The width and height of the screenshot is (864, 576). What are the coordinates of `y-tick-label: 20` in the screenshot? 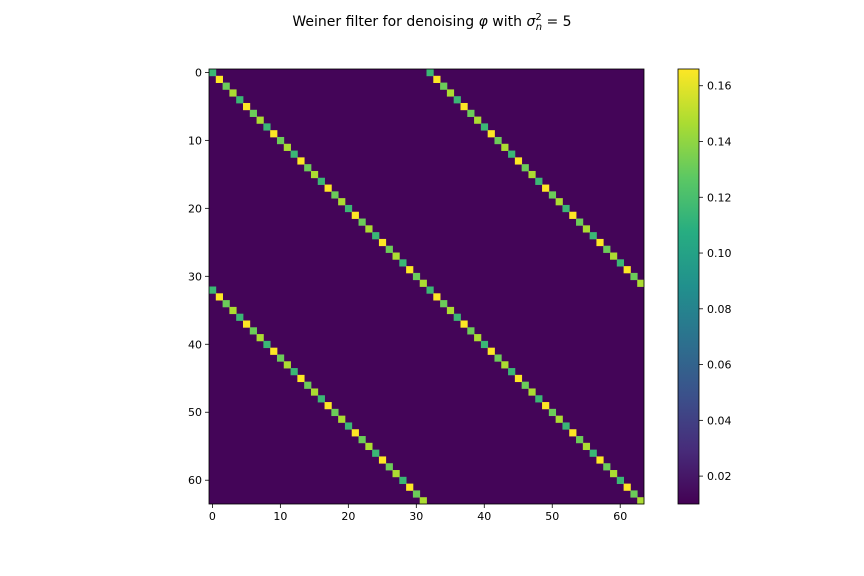 It's located at (195, 208).